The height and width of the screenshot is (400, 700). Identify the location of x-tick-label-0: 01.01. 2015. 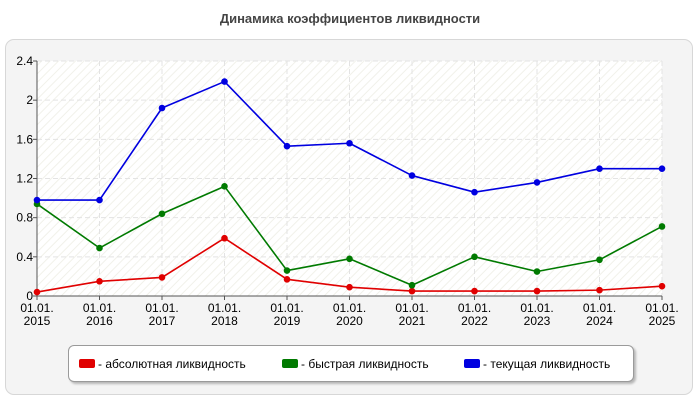
(36, 314).